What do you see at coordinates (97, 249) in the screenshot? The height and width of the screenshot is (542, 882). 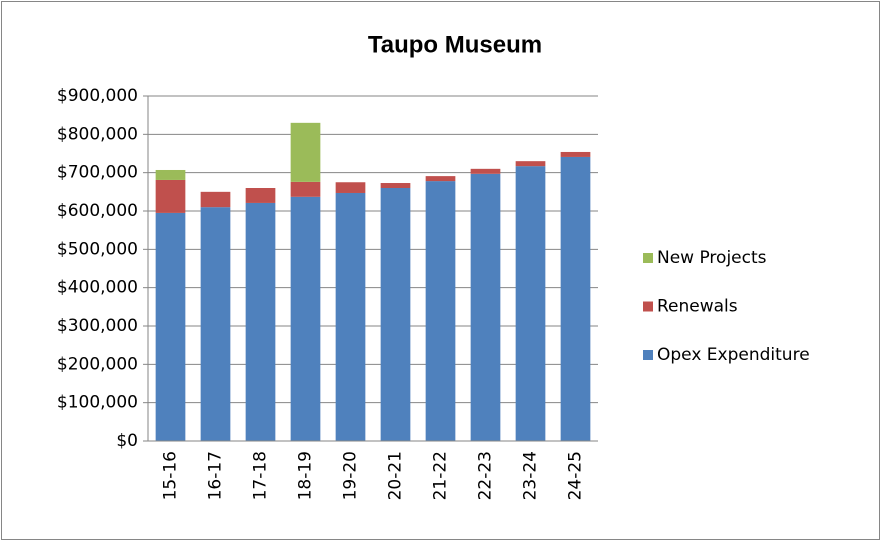 I see `y-tick-label: $500,000` at bounding box center [97, 249].